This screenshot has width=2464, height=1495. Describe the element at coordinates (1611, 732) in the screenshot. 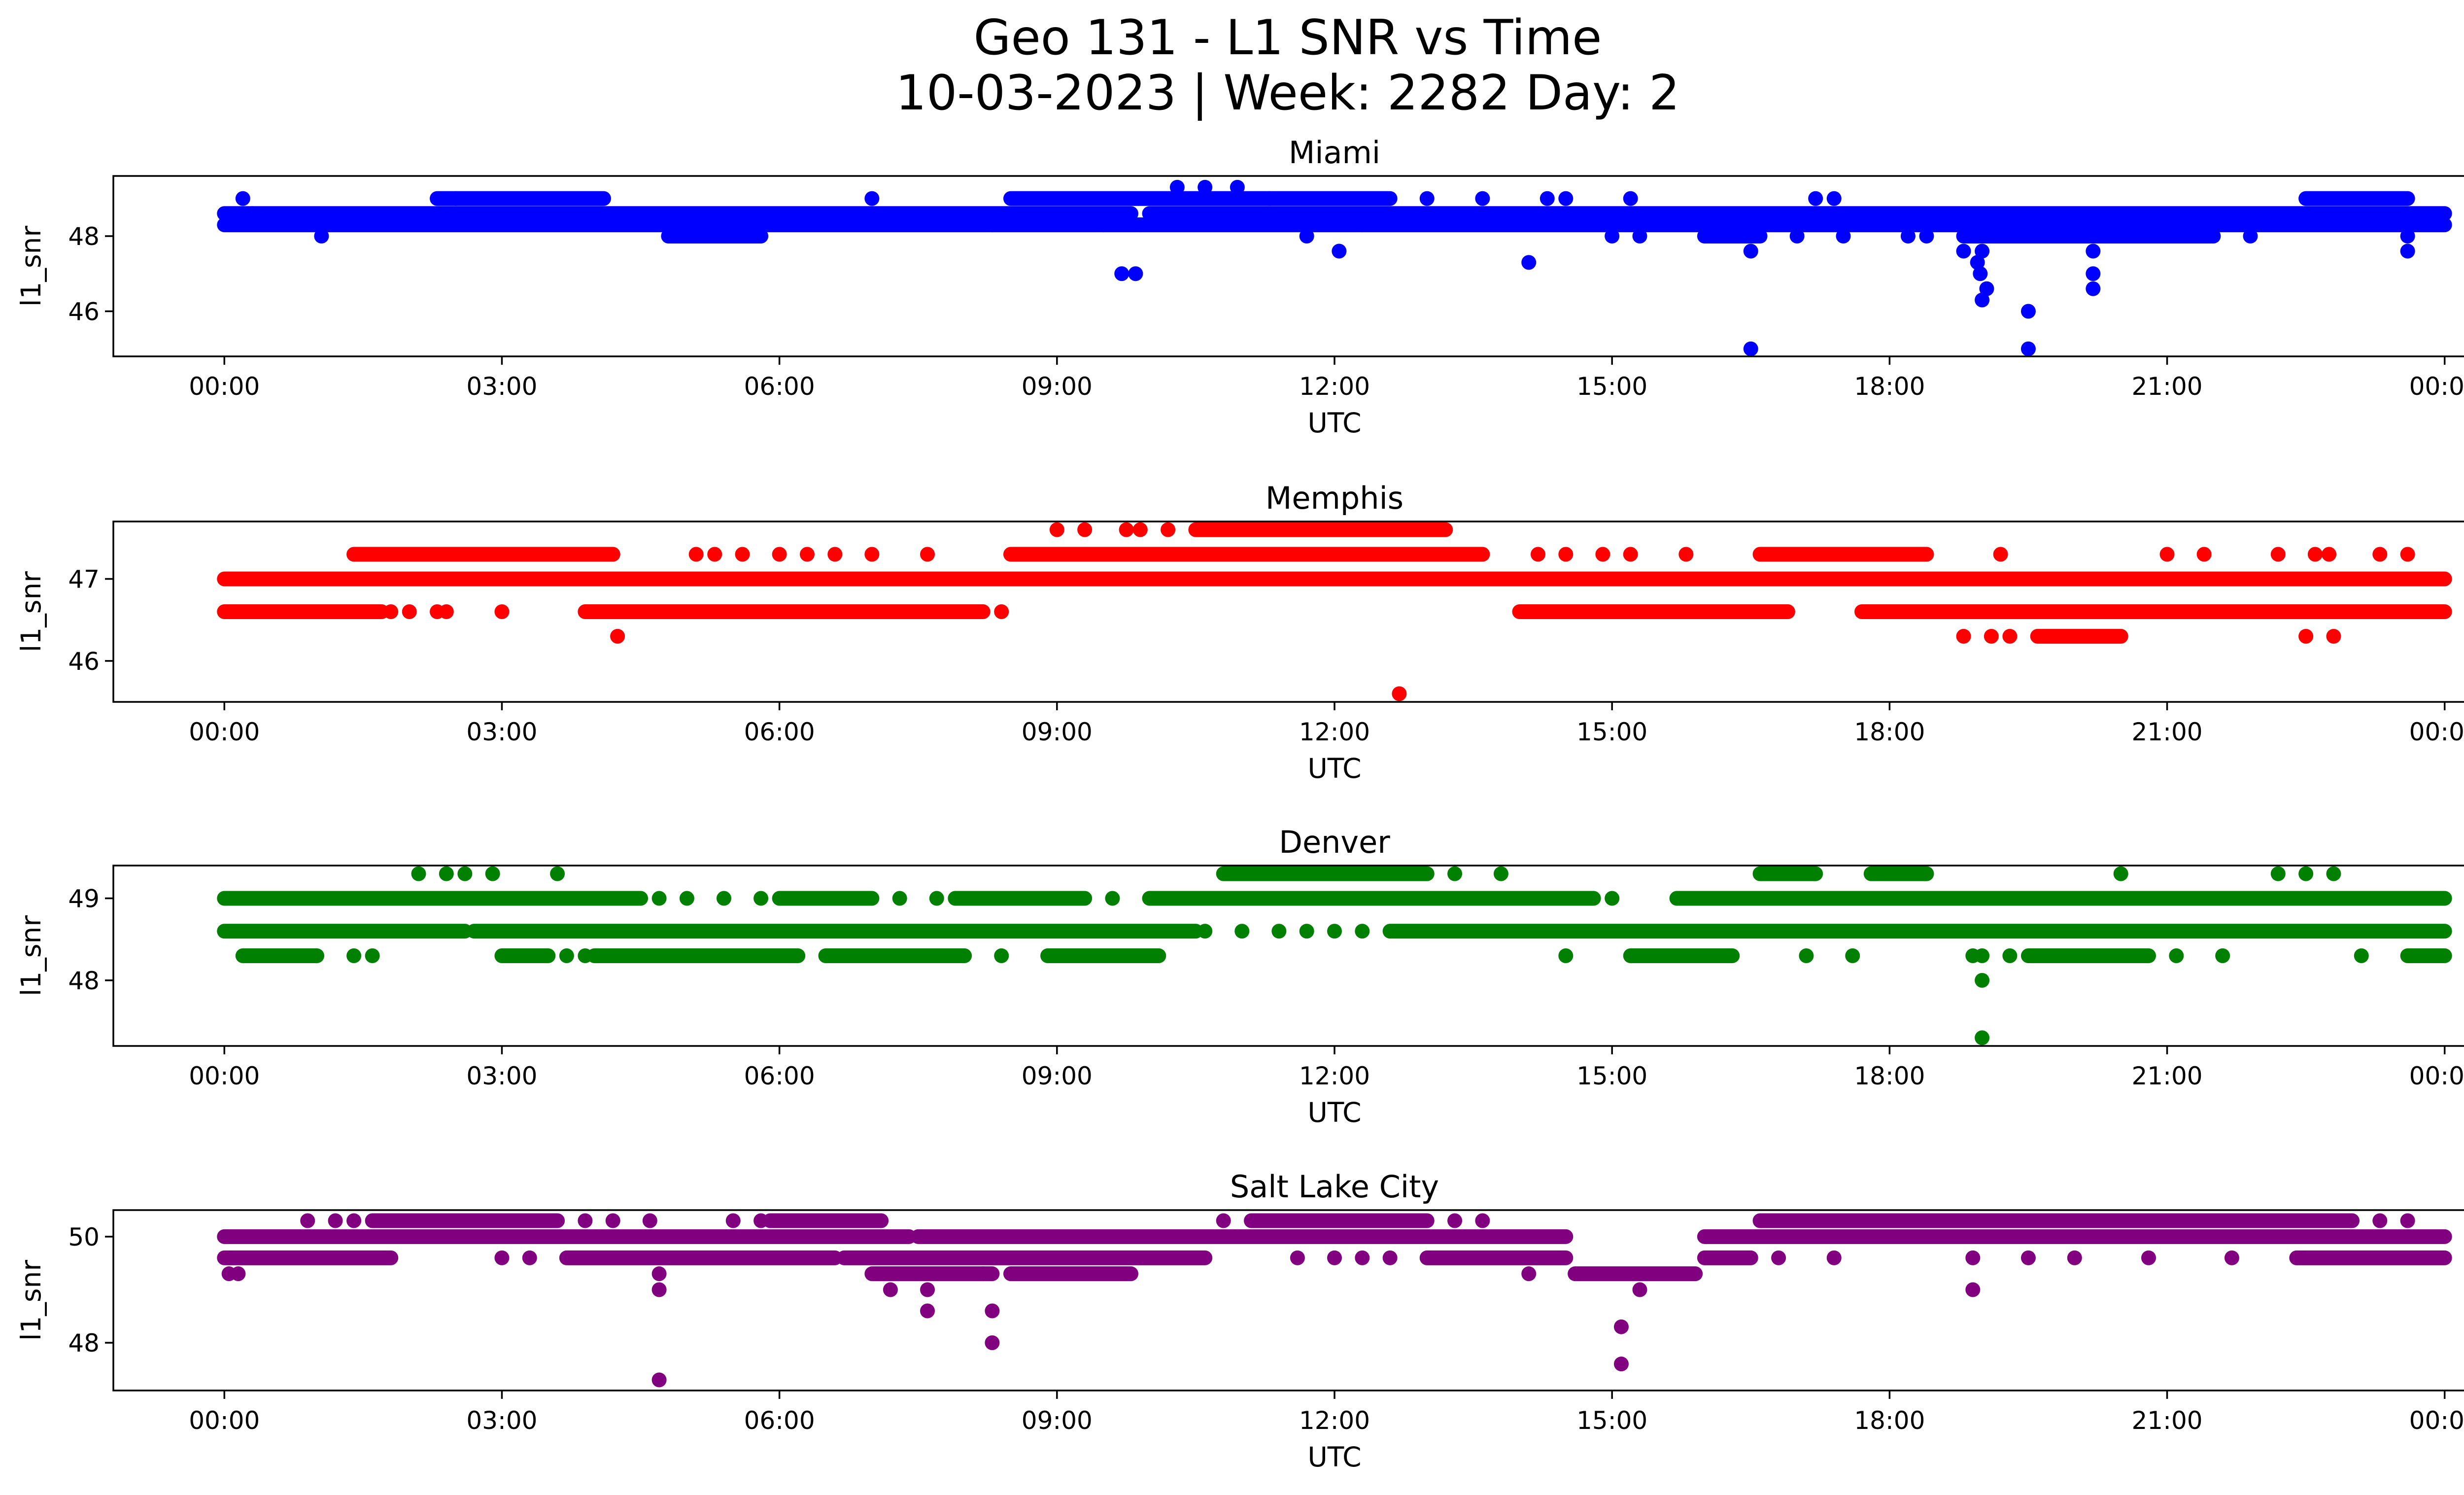

I see `x-tick-label: 15:00` at that location.